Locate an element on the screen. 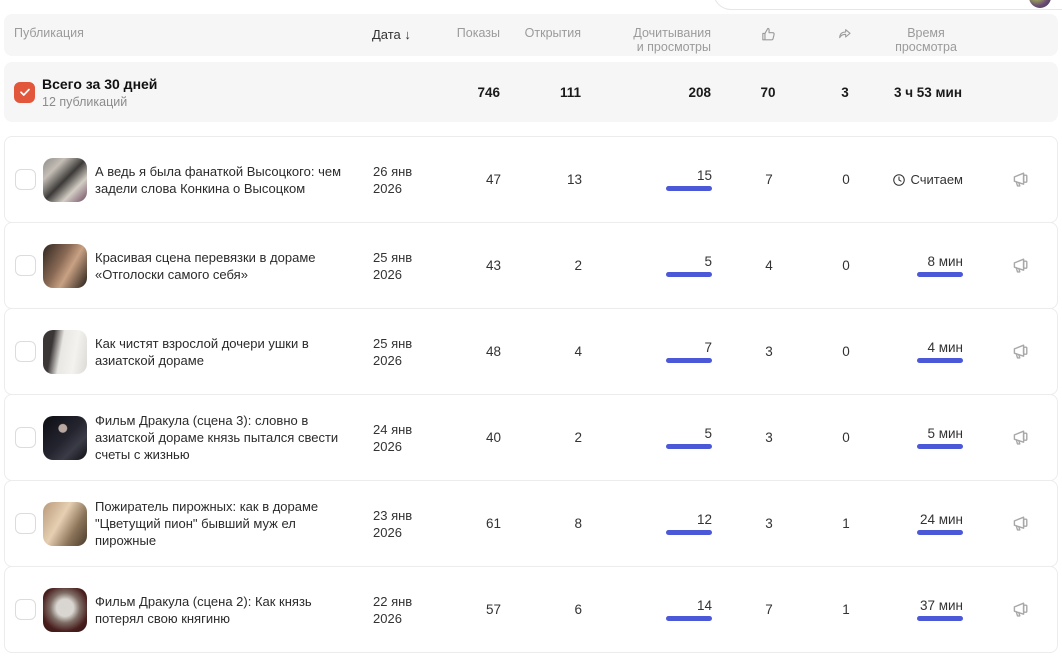  opens-value: 13 is located at coordinates (574, 179).